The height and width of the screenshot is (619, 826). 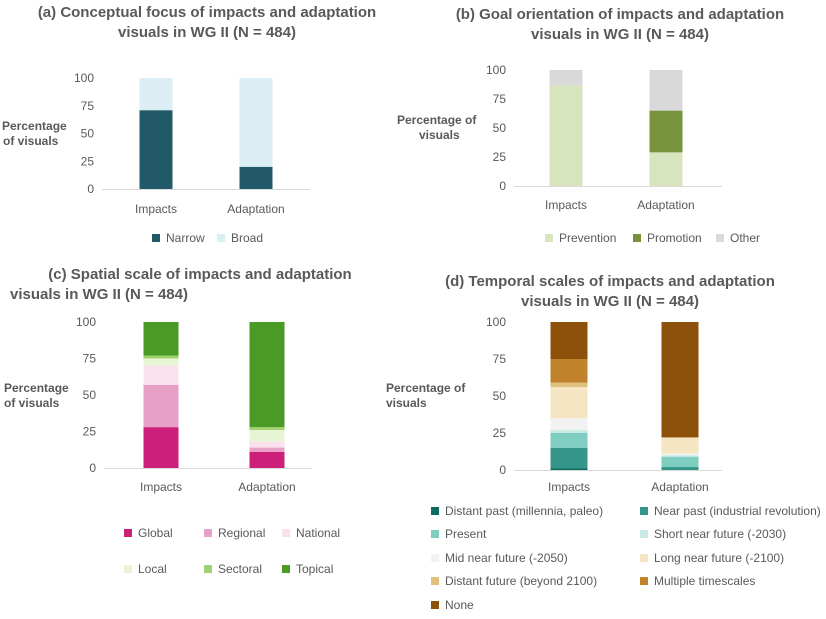 What do you see at coordinates (256, 122) in the screenshot?
I see `chart-a-bar-adaptation-broad` at bounding box center [256, 122].